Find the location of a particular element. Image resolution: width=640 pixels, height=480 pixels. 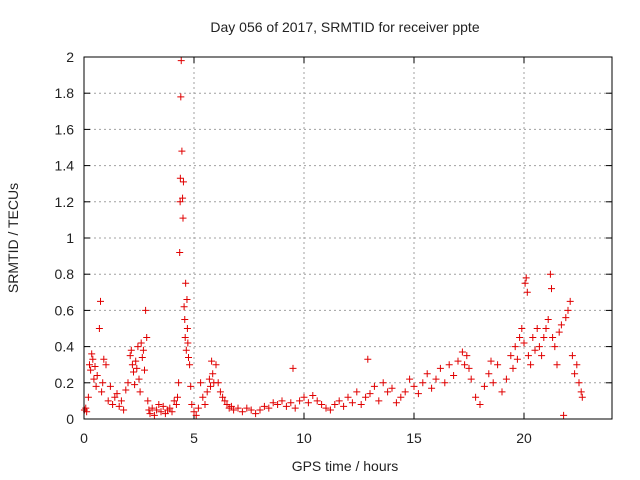

y-tick-label: 0.8 is located at coordinates (65, 274).